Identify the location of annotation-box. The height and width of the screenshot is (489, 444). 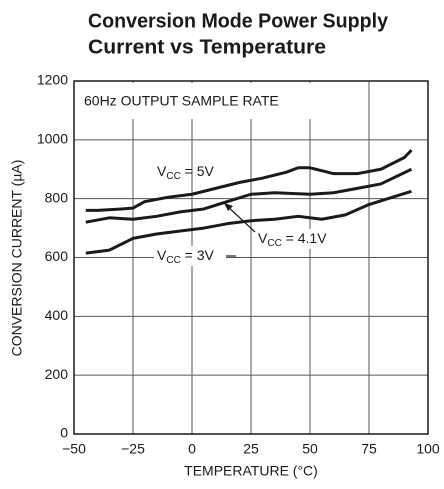
(194, 101).